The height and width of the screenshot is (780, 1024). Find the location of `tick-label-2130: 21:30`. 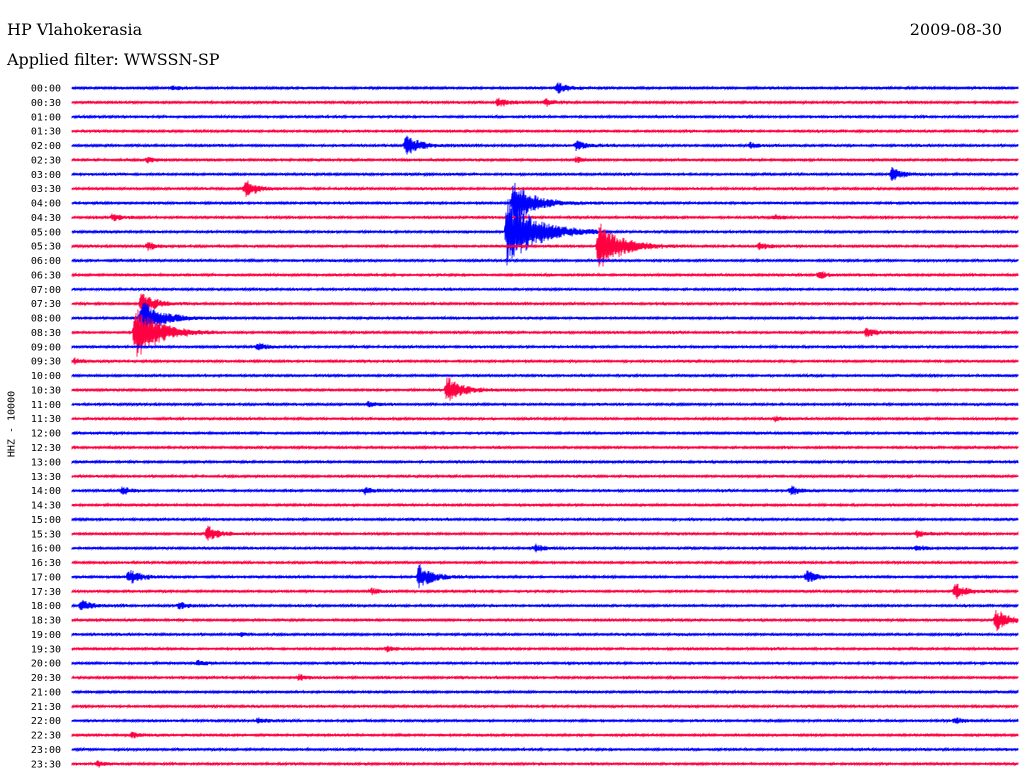

tick-label-2130: 21:30 is located at coordinates (46, 707).